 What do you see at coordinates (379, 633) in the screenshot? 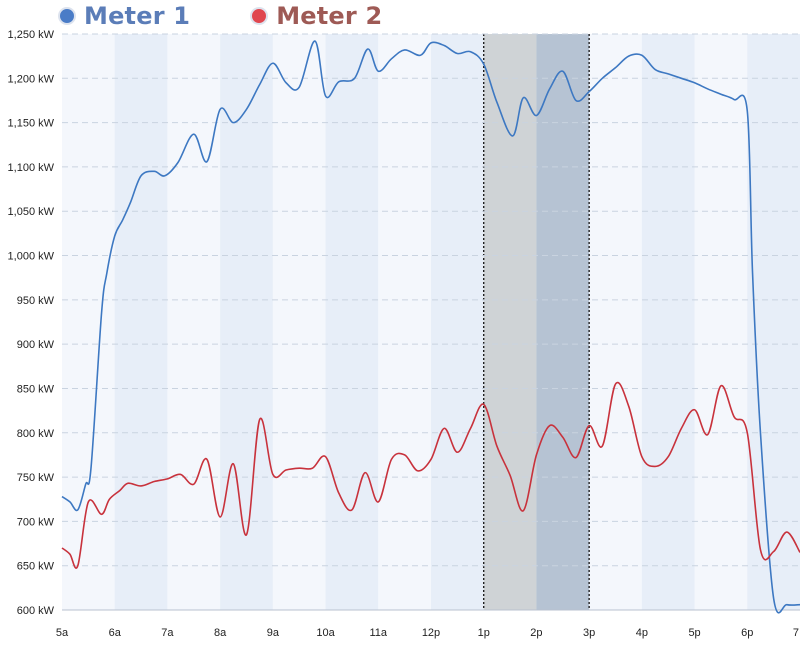
I see `x-tick-label: 11a` at bounding box center [379, 633].